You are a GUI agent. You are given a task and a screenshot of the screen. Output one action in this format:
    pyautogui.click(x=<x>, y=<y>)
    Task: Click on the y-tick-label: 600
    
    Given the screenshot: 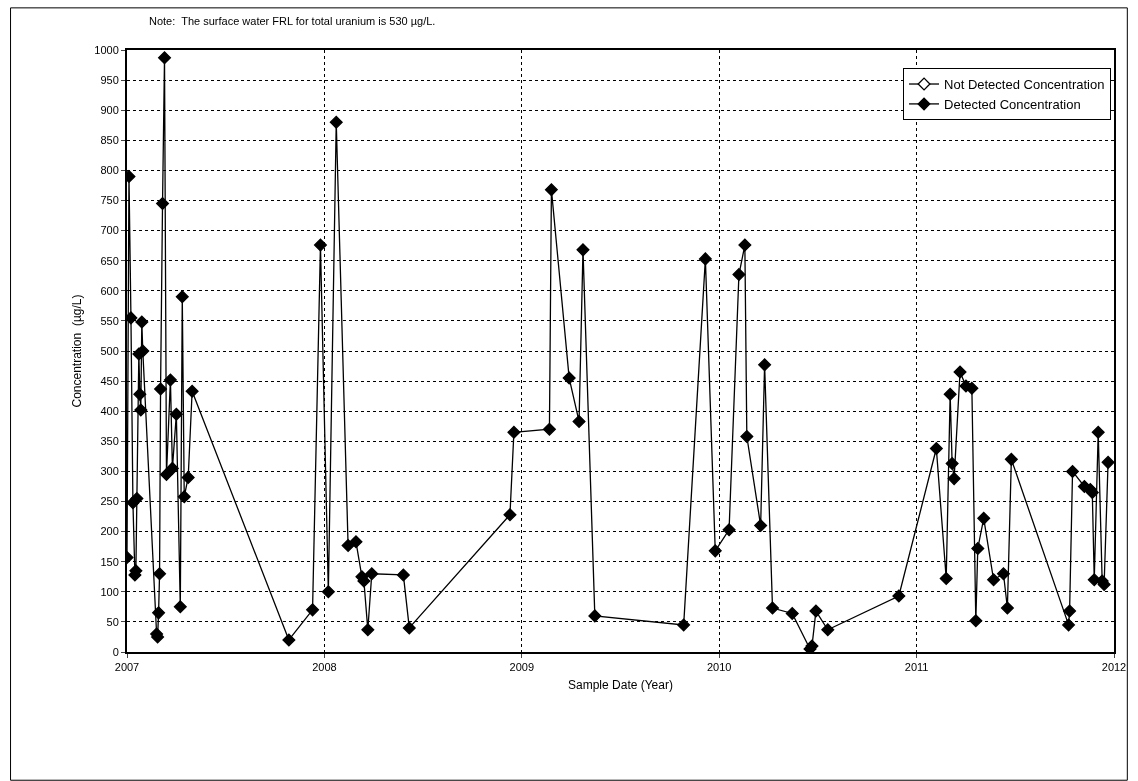 What is the action you would take?
    pyautogui.click(x=109, y=290)
    